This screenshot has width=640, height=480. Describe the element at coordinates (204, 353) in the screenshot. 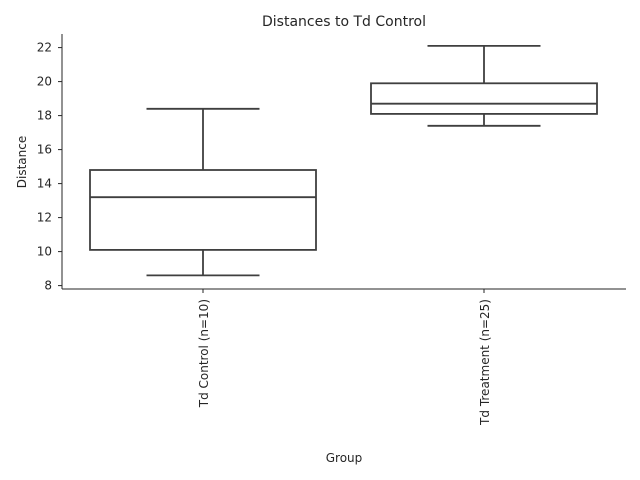

I see `x-tick-label: Td Control (n=10)` at that location.